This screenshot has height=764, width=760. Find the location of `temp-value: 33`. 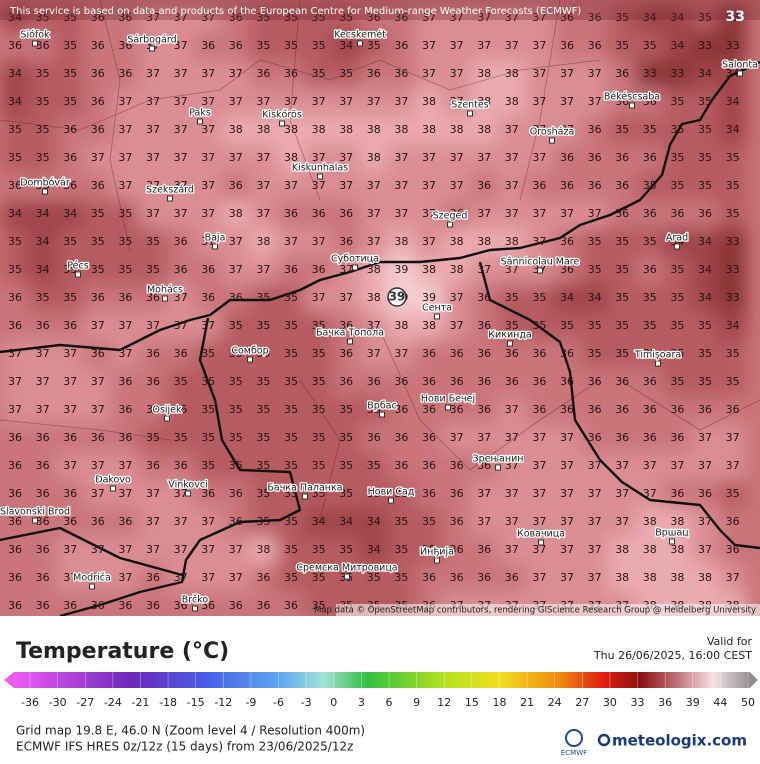

temp-value: 33 is located at coordinates (733, 45).